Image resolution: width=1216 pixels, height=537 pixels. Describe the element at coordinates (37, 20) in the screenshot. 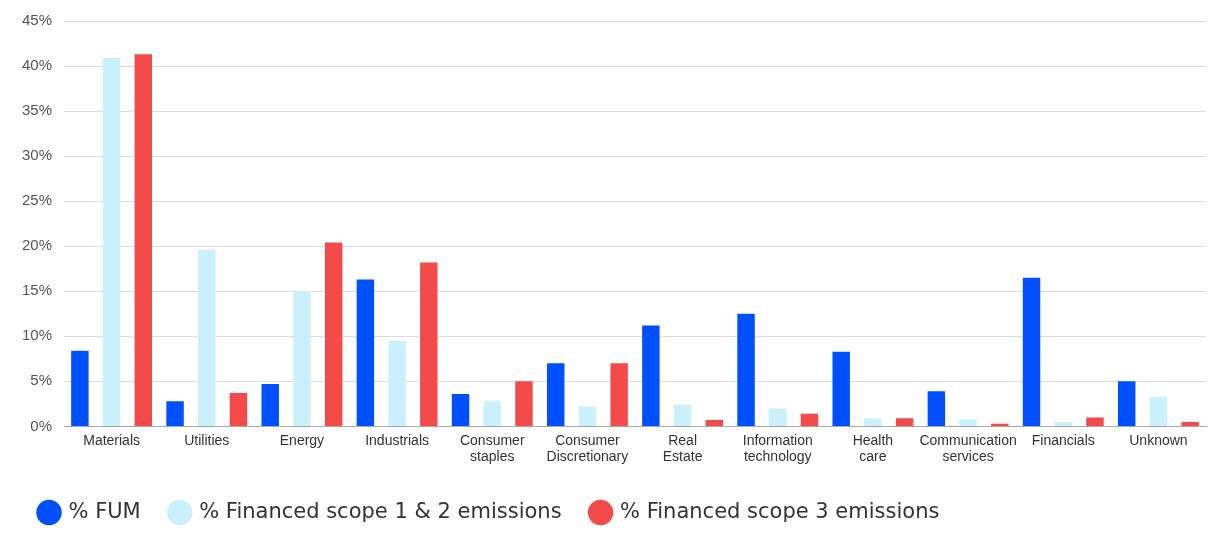

I see `y-tick-label: 45%` at that location.